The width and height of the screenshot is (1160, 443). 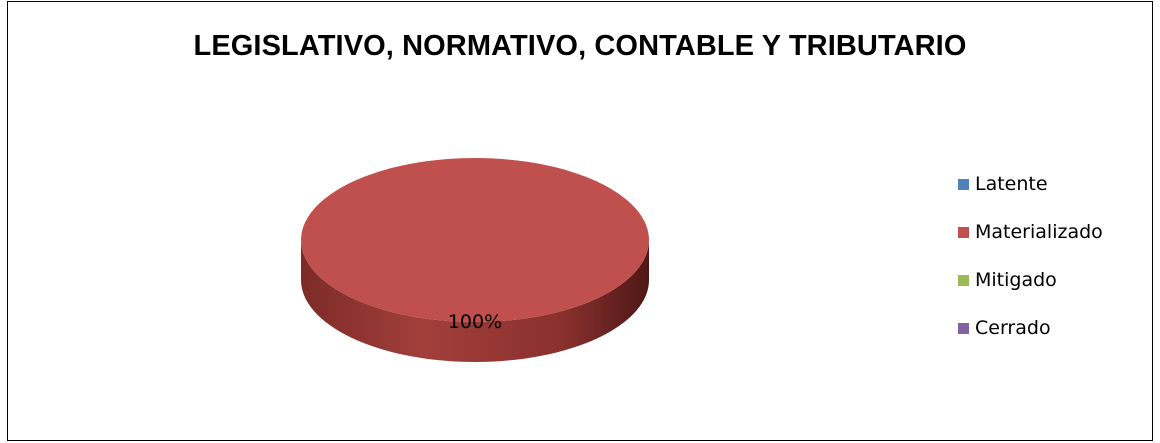 What do you see at coordinates (1011, 184) in the screenshot?
I see `legend-label-latente: Latente` at bounding box center [1011, 184].